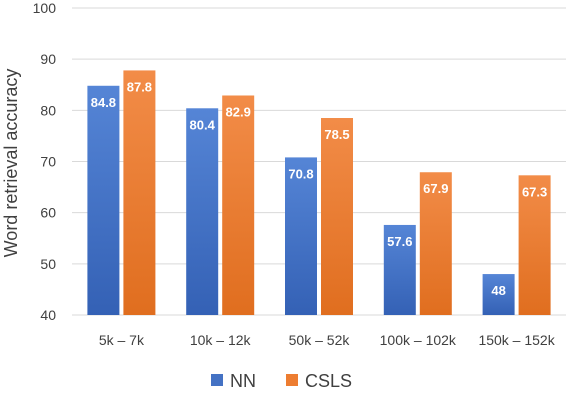  Describe the element at coordinates (48, 162) in the screenshot. I see `y-tick-label: 70` at that location.